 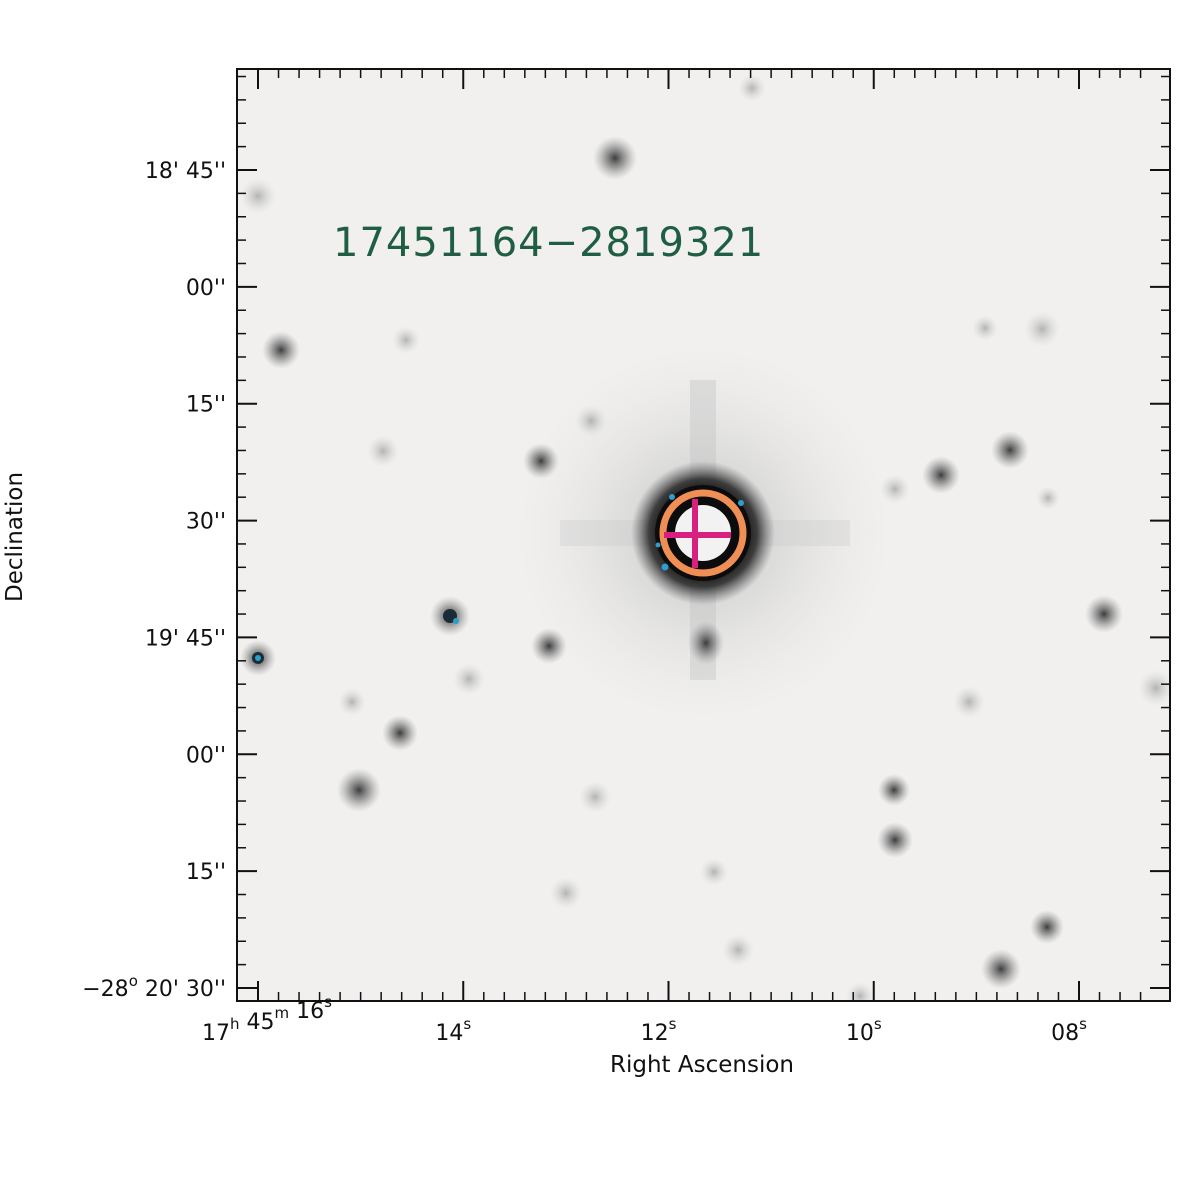 What do you see at coordinates (154, 987) in the screenshot?
I see `dec-tick-label: −28o 20' 30''` at bounding box center [154, 987].